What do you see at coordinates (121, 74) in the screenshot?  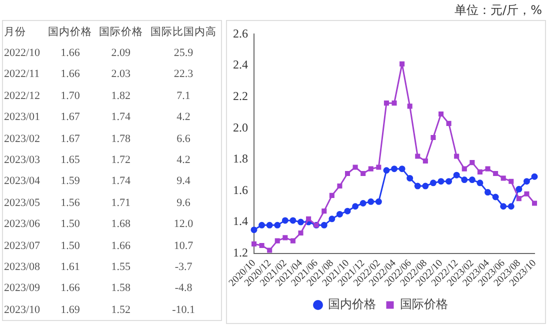 I see `text: 2.03` at bounding box center [121, 74].